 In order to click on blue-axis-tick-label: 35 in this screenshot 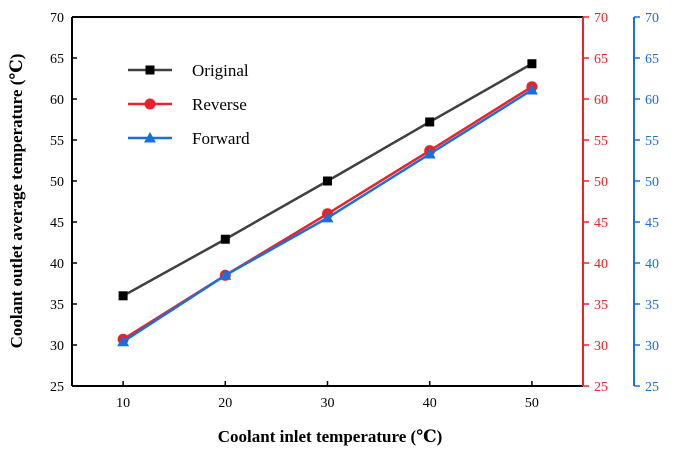, I will do `click(652, 305)`.